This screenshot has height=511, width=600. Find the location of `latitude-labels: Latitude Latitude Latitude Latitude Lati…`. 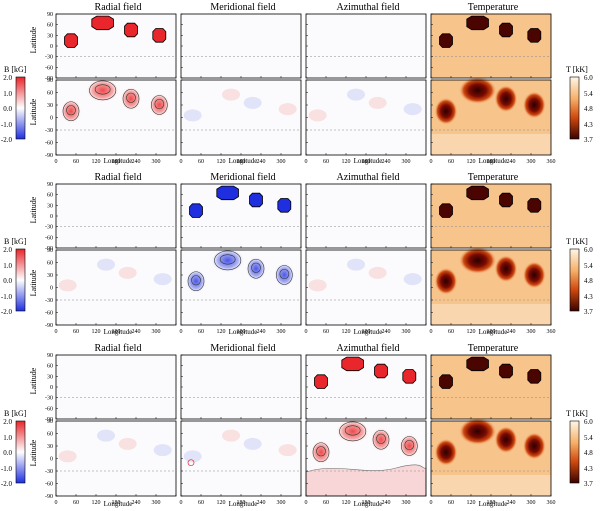

latitude-labels: Latitude Latitude Latitude Latitude Lati… is located at coordinates (33, 246).